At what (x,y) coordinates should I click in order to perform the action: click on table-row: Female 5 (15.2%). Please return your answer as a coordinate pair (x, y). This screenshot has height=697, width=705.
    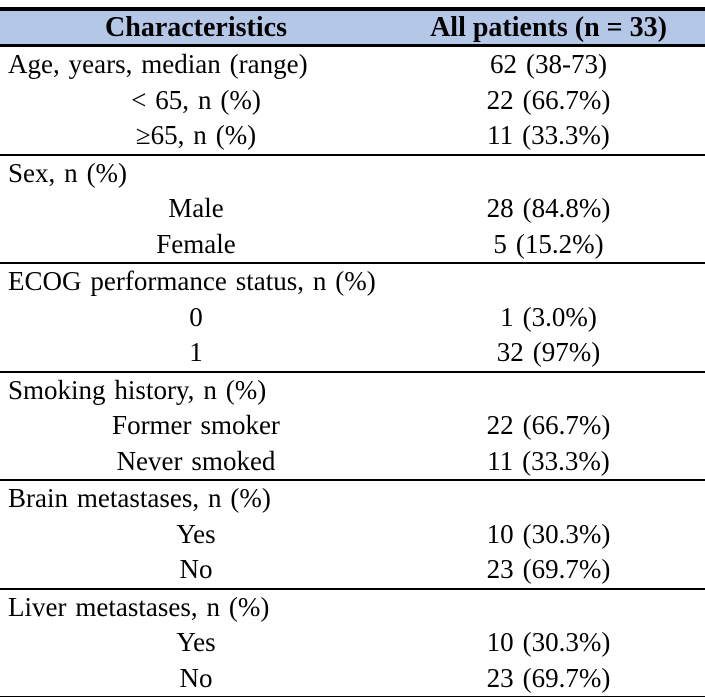
    Looking at the image, I should click on (352, 245).